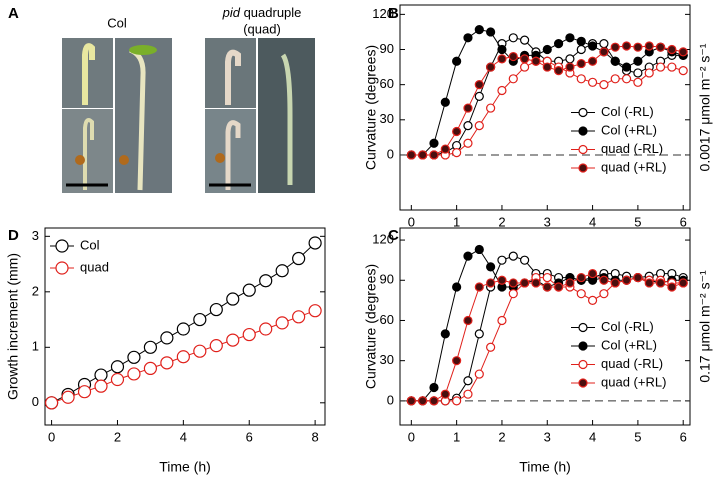 Image resolution: width=719 pixels, height=483 pixels. I want to click on panel-label: D, so click(13, 235).